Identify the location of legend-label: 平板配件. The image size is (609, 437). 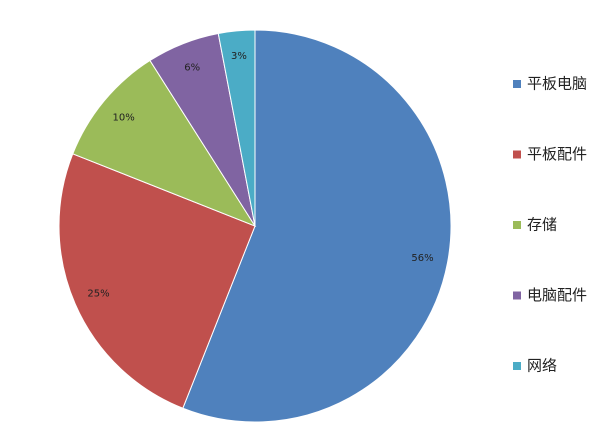
(557, 154).